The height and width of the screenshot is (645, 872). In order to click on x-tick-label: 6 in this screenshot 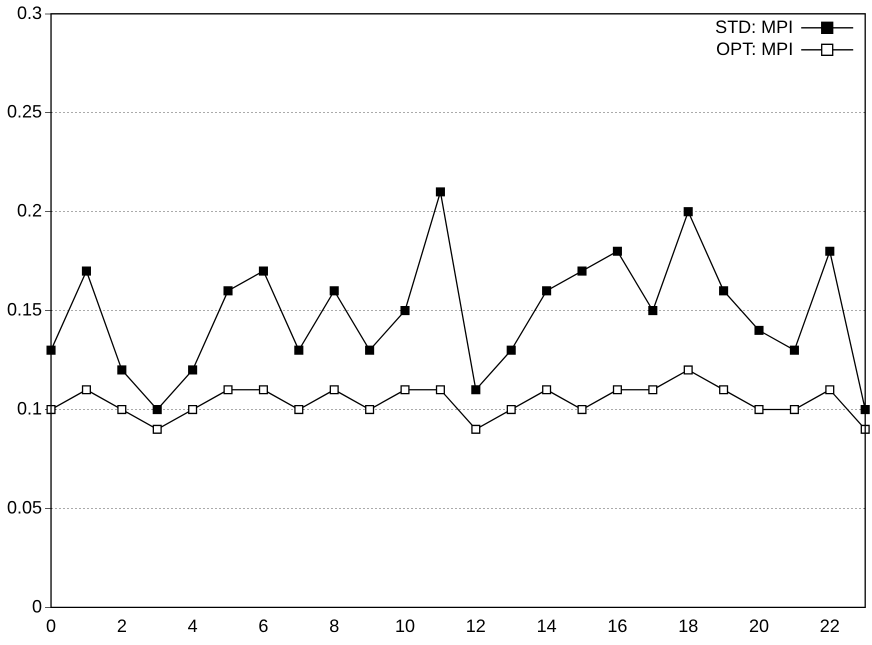, I will do `click(263, 626)`.